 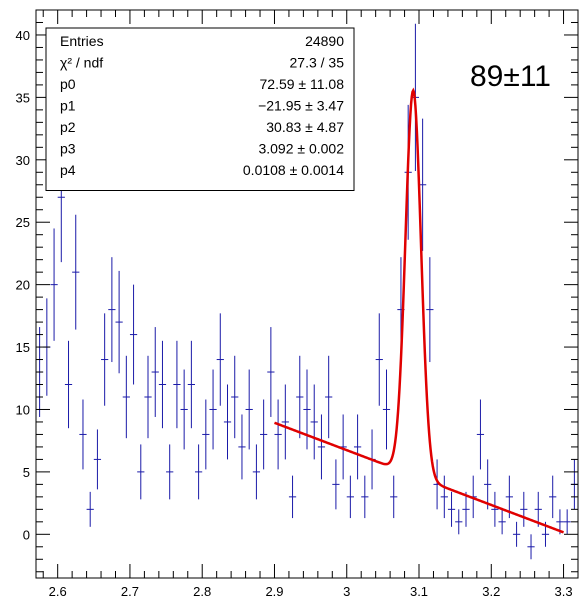 What do you see at coordinates (68, 170) in the screenshot?
I see `stats-entry-name: p4` at bounding box center [68, 170].